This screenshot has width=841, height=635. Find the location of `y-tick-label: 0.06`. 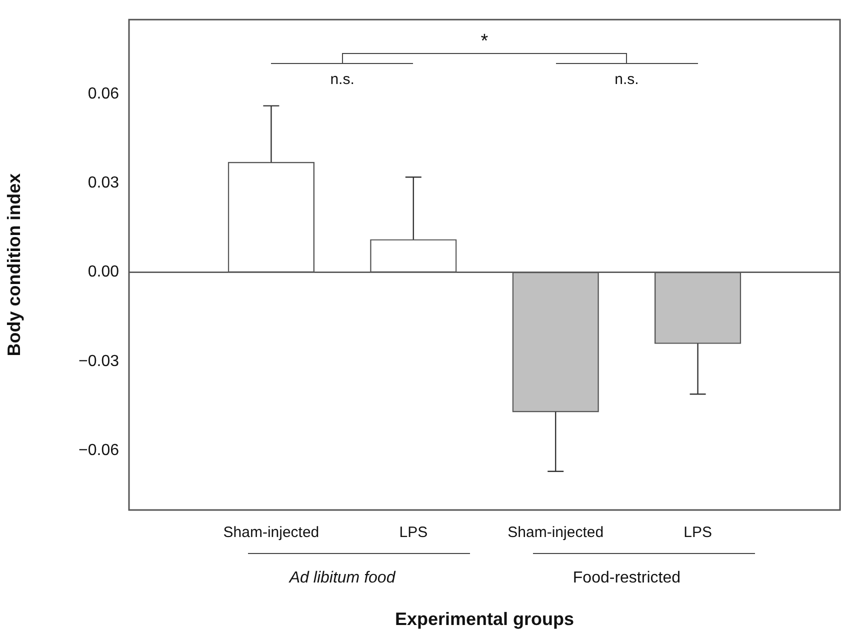

y-tick-label: 0.06 is located at coordinates (104, 93).